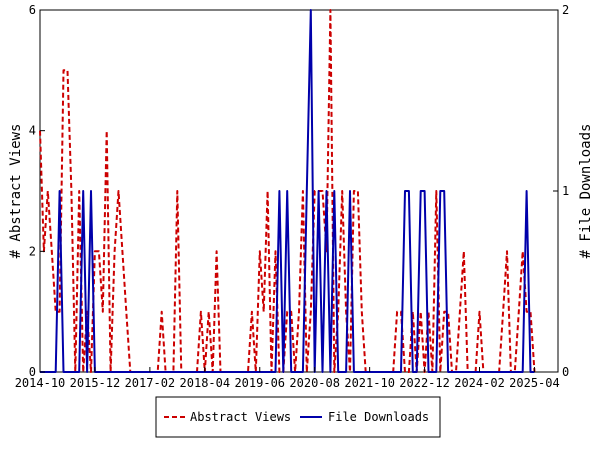  What do you see at coordinates (259, 383) in the screenshot?
I see `x-tick-label: 2019-06` at bounding box center [259, 383].